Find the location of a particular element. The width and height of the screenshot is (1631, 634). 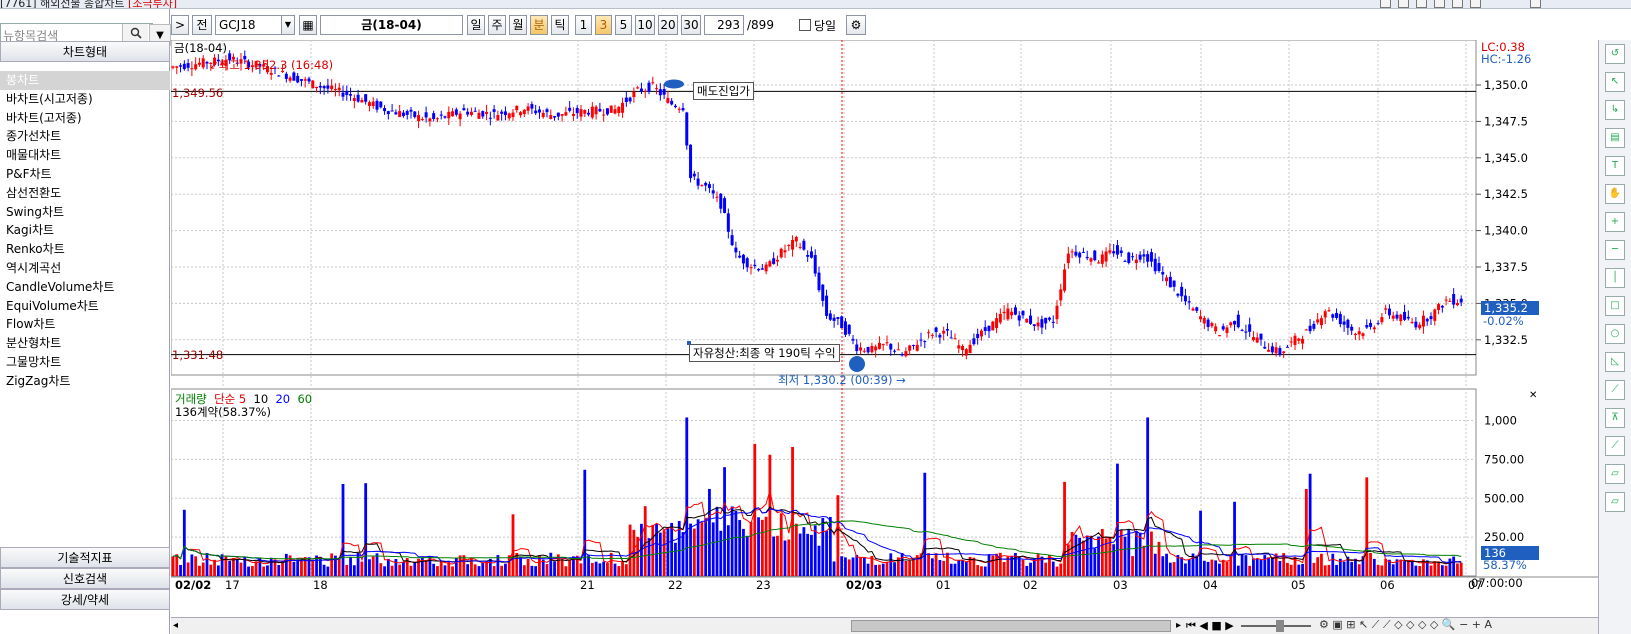

chevron-down-icon: ▼ is located at coordinates (288, 25).